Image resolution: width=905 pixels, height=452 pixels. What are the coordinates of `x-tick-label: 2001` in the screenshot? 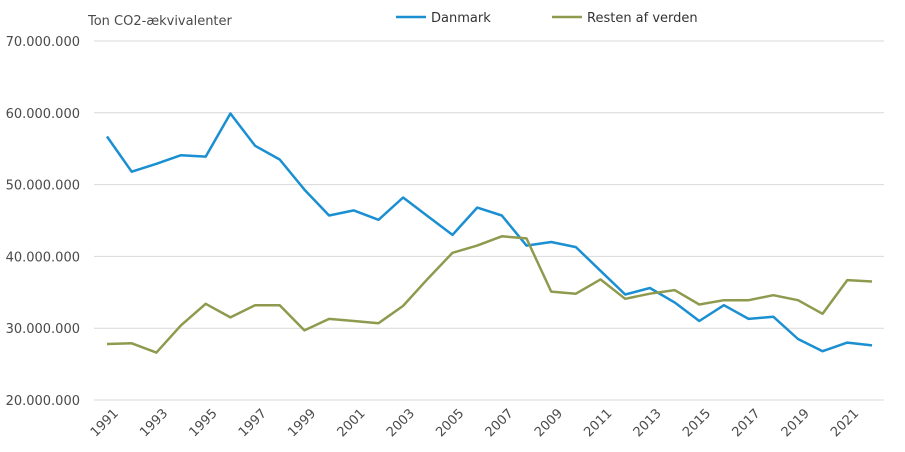 It's located at (352, 423).